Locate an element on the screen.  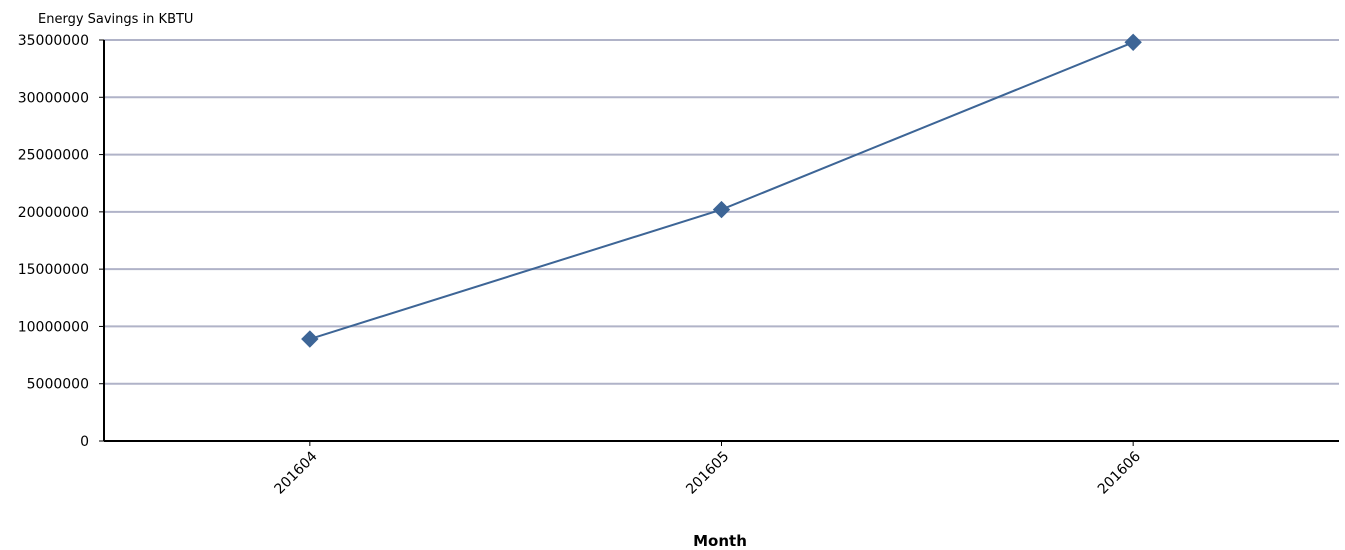
y-tick-label: 0 is located at coordinates (84, 442).